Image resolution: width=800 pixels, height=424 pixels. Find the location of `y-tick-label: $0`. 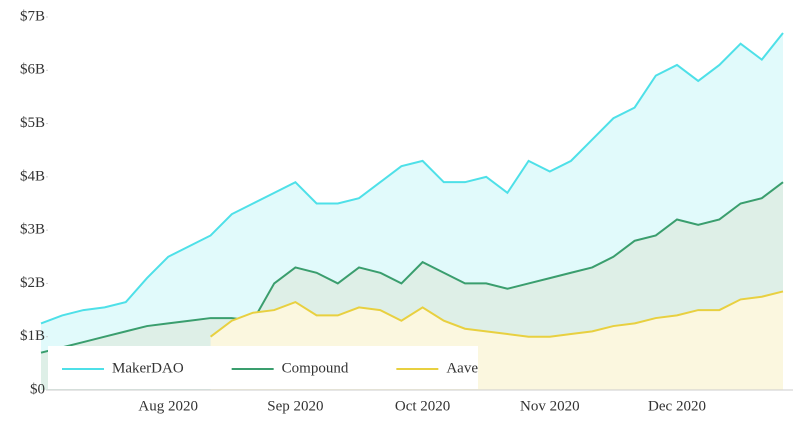

y-tick-label: $0 is located at coordinates (37, 389).